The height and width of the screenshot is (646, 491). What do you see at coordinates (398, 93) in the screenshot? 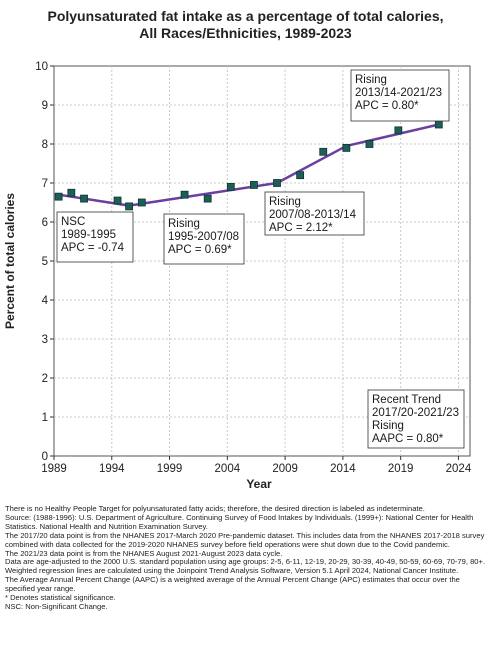
I see `annotation-text: 2013/14-2021/23` at bounding box center [398, 93].